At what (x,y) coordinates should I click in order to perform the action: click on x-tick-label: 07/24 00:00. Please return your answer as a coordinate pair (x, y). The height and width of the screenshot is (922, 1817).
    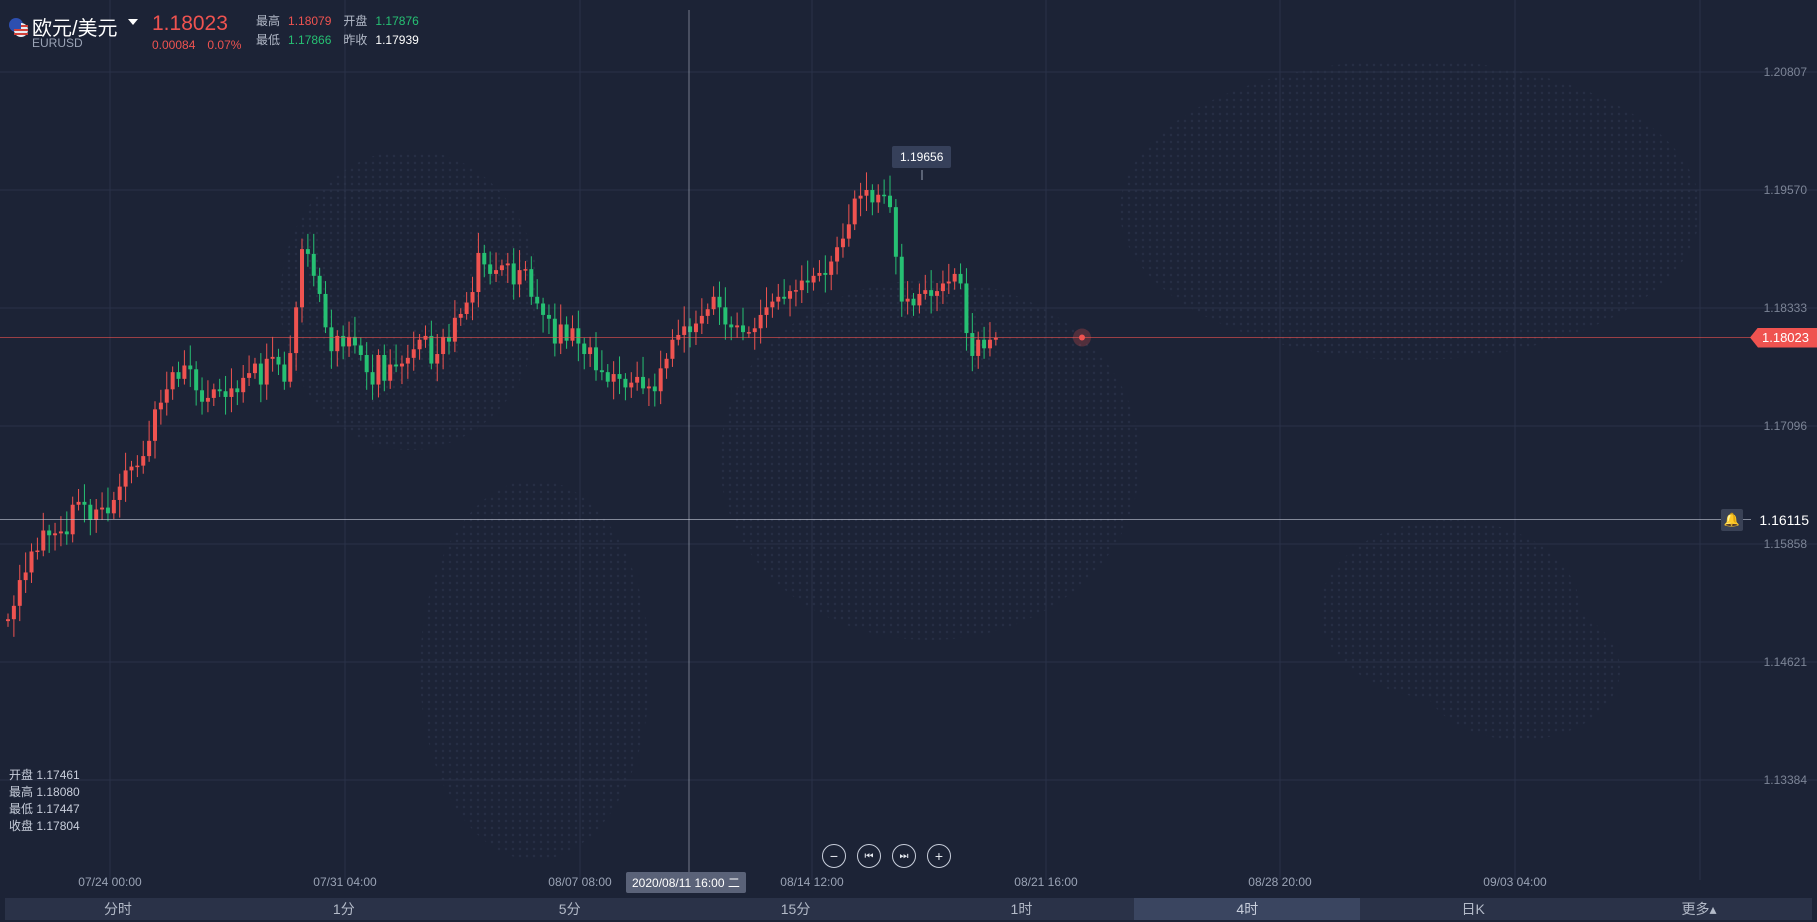
    Looking at the image, I should click on (110, 882).